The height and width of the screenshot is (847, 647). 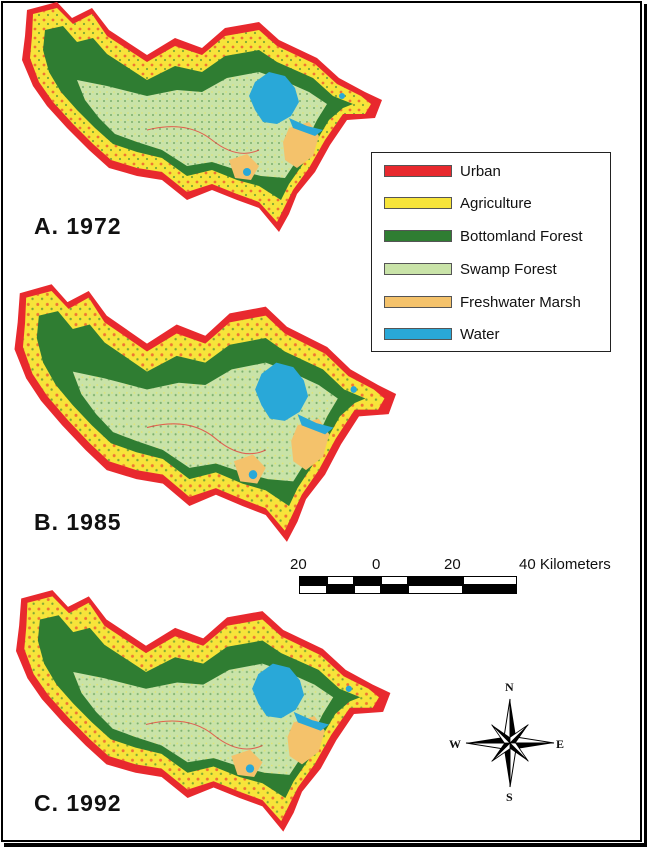 What do you see at coordinates (458, 203) in the screenshot?
I see `legend-item-agriculture: Agriculture` at bounding box center [458, 203].